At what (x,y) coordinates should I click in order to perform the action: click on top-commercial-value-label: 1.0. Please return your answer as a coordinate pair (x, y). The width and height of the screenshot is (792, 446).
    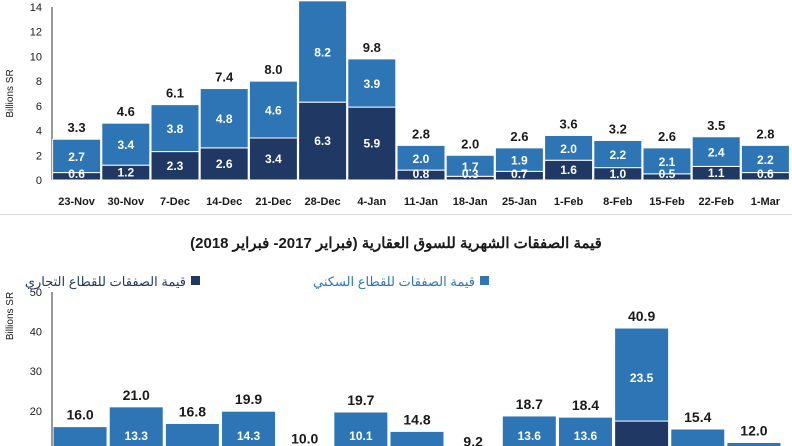
    Looking at the image, I should click on (617, 174).